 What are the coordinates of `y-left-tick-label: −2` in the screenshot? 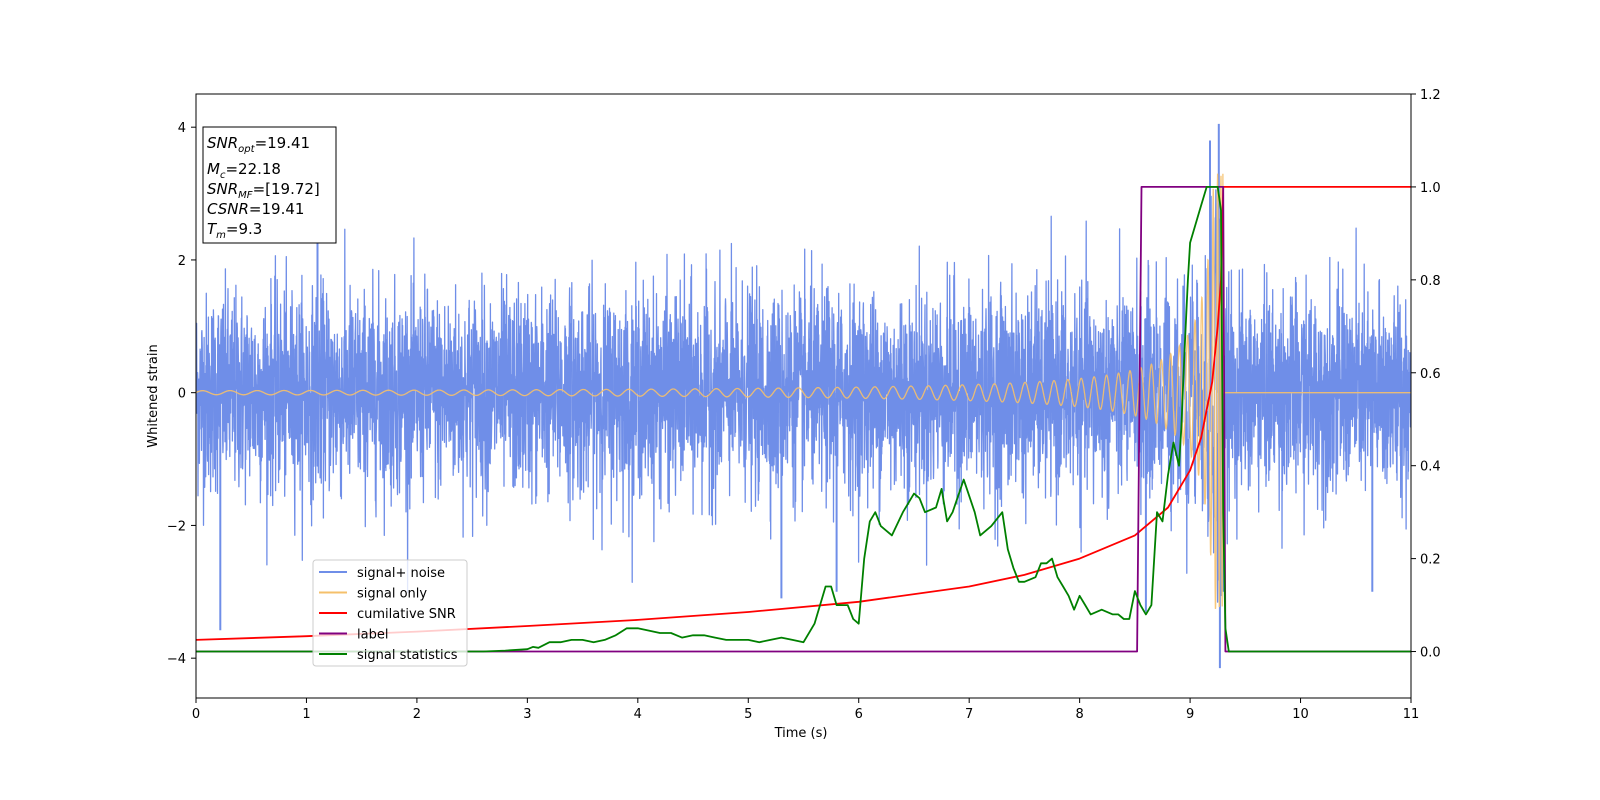 It's located at (176, 526).